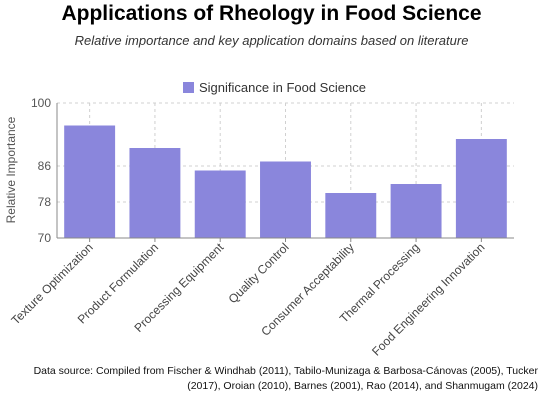 The image size is (543, 401). I want to click on y-tick-label: 78, so click(45, 202).